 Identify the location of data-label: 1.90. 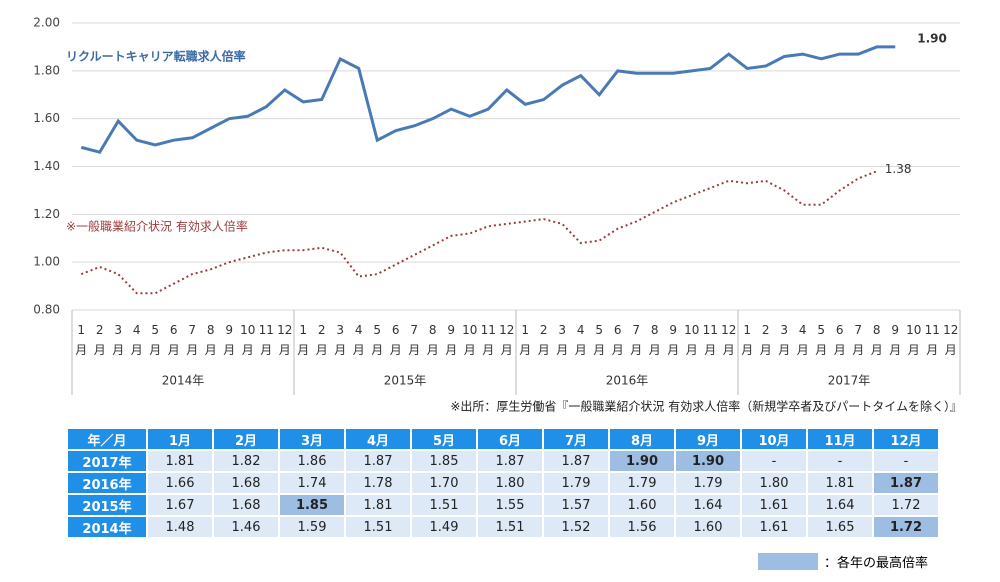
(932, 38).